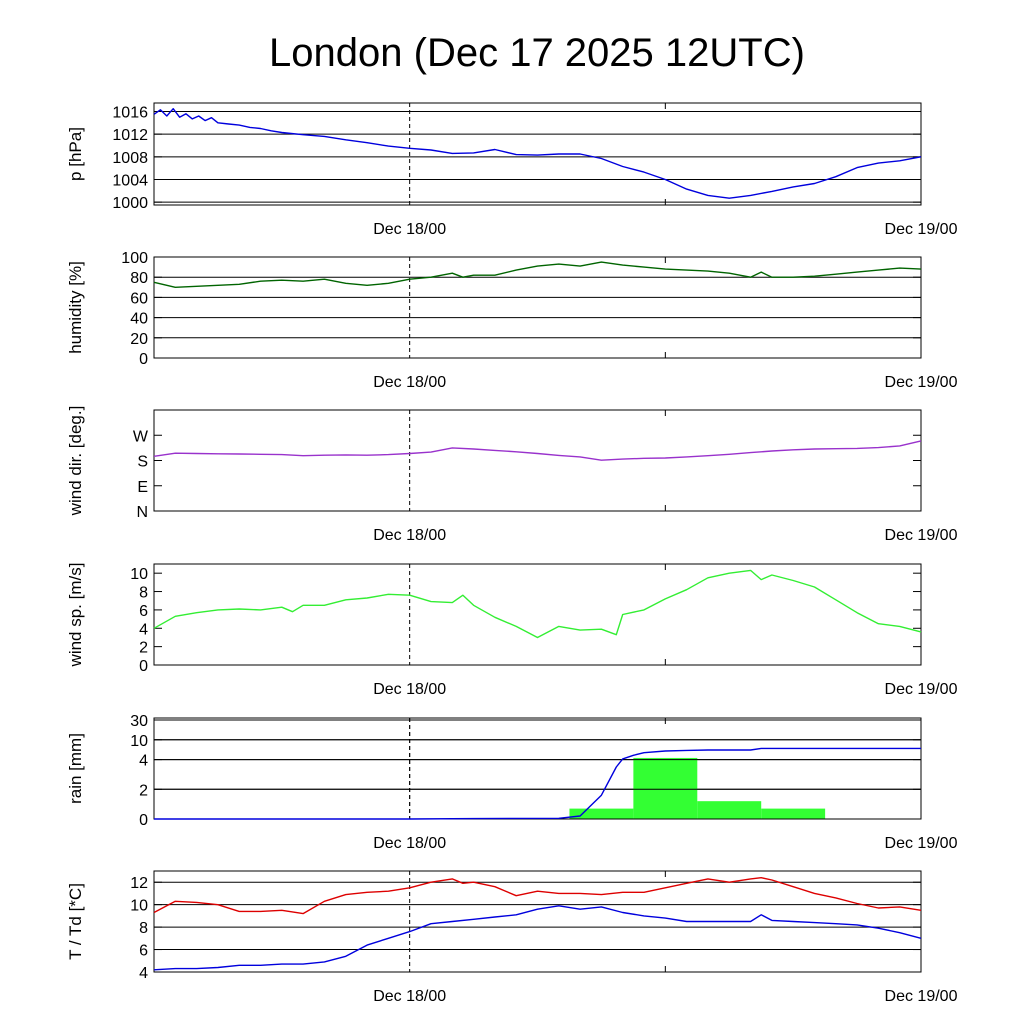 The image size is (1024, 1024). What do you see at coordinates (130, 181) in the screenshot?
I see `y-tick-label: 1004` at bounding box center [130, 181].